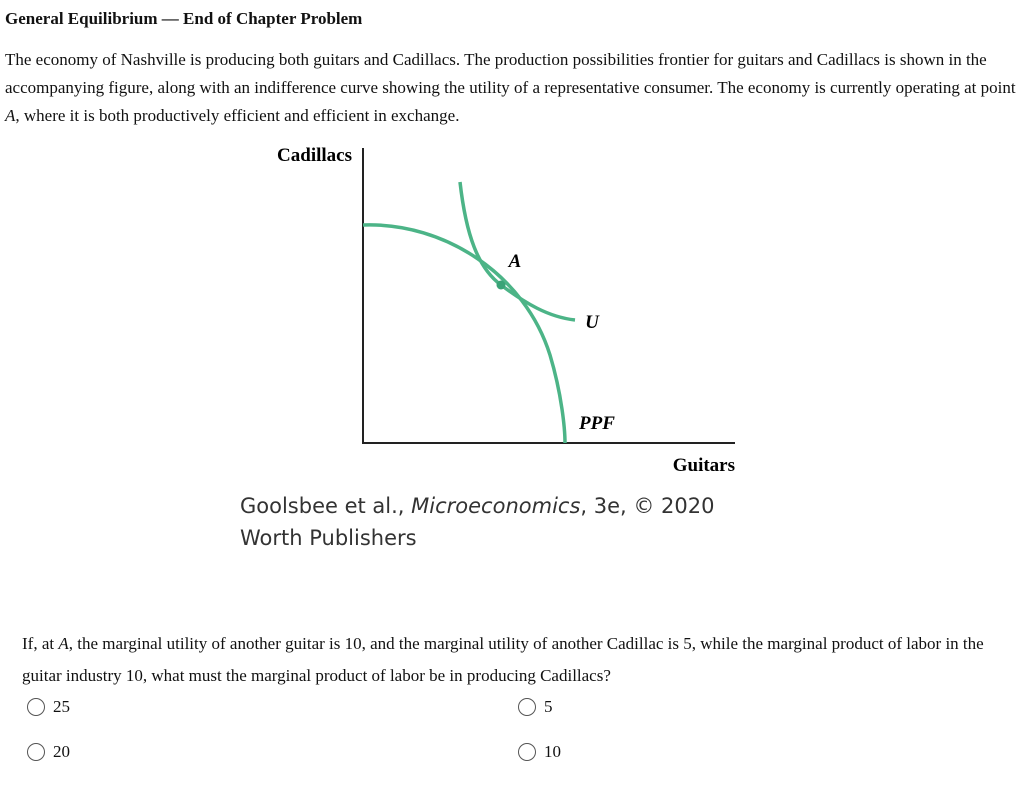 The width and height of the screenshot is (1024, 794). I want to click on answer-option: 20, so click(48, 752).